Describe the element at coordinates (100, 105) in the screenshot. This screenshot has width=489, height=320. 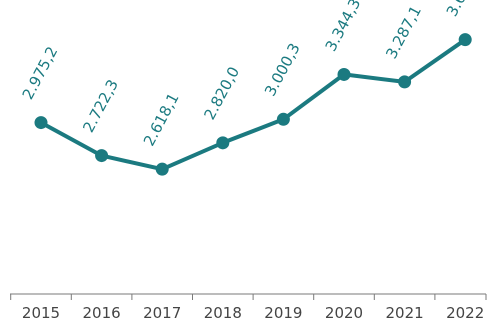
I see `data-label: 2.722,3` at that location.